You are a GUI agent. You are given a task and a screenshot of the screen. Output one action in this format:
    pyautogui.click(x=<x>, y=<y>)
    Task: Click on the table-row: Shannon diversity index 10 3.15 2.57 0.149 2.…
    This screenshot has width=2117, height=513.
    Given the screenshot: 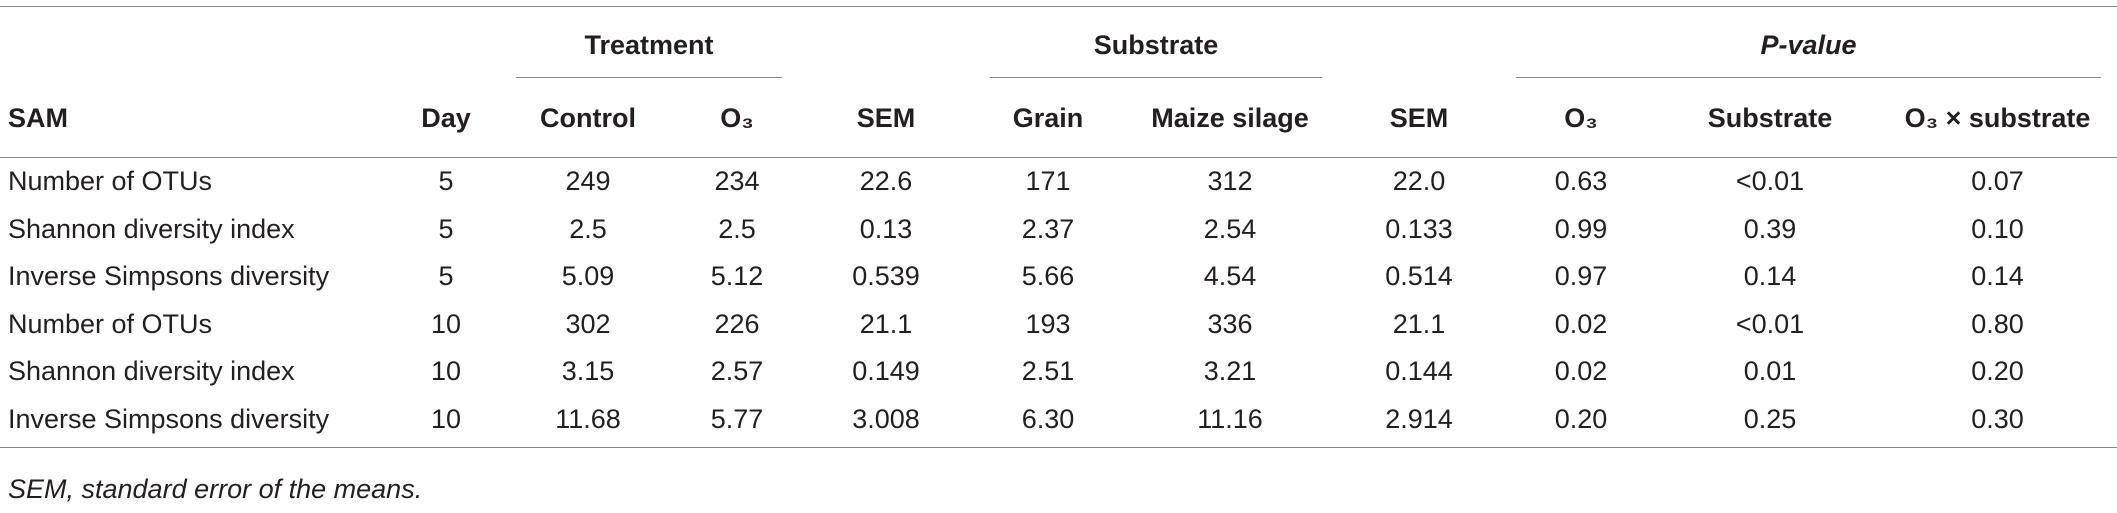 What is the action you would take?
    pyautogui.click(x=1058, y=372)
    